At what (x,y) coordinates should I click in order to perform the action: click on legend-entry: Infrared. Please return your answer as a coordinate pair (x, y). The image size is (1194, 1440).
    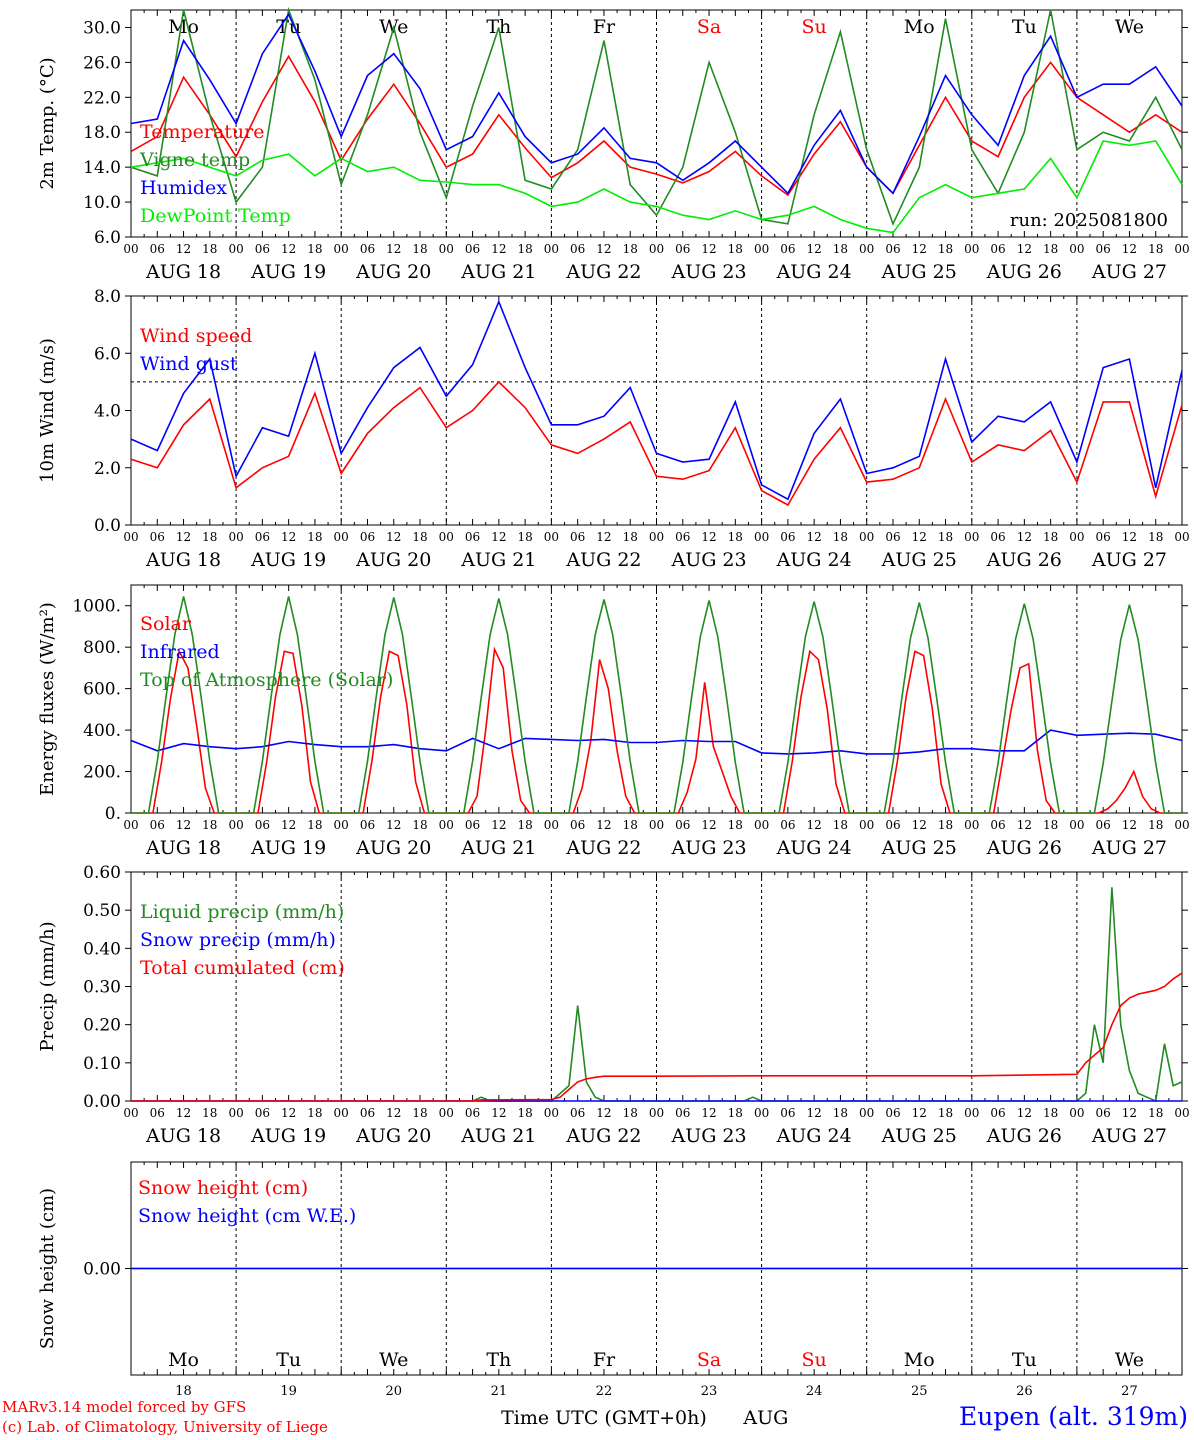
    Looking at the image, I should click on (180, 652).